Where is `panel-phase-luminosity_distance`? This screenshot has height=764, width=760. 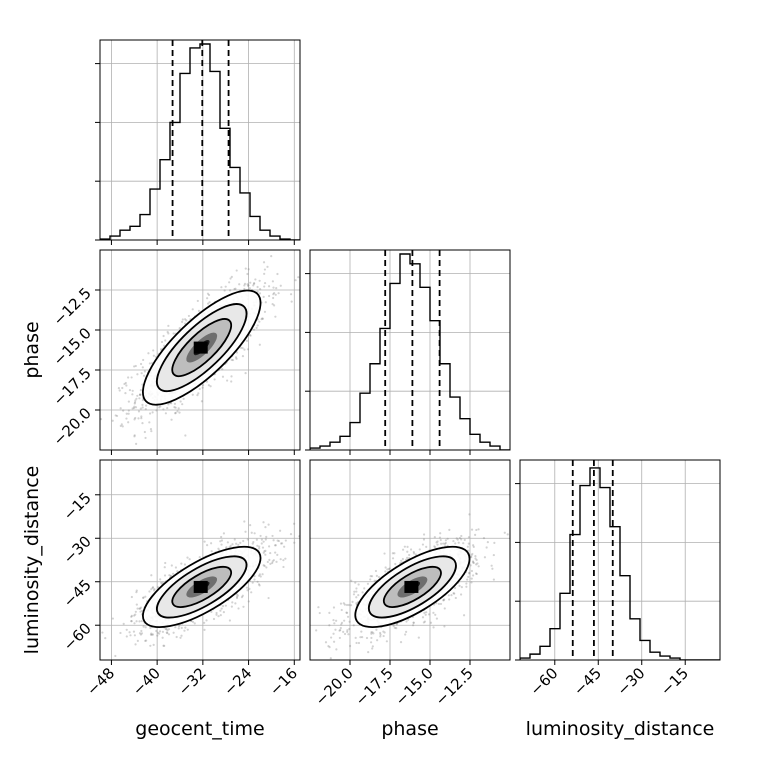 panel-phase-luminosity_distance is located at coordinates (404, 563).